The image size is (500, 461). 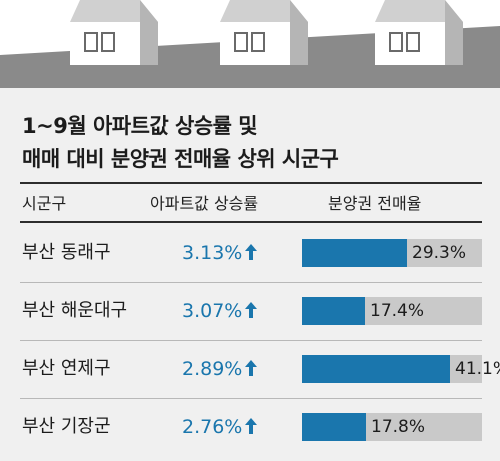 I want to click on resale-bar-track: 41.1%, so click(x=401, y=369).